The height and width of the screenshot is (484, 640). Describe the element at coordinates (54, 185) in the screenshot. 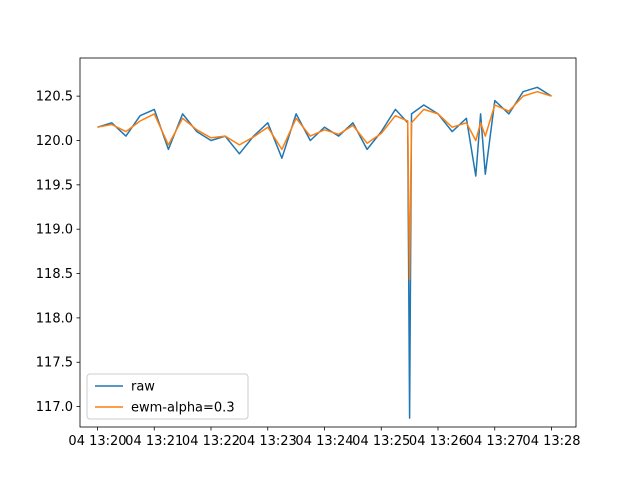

I see `y-tick-label: 119.5` at that location.